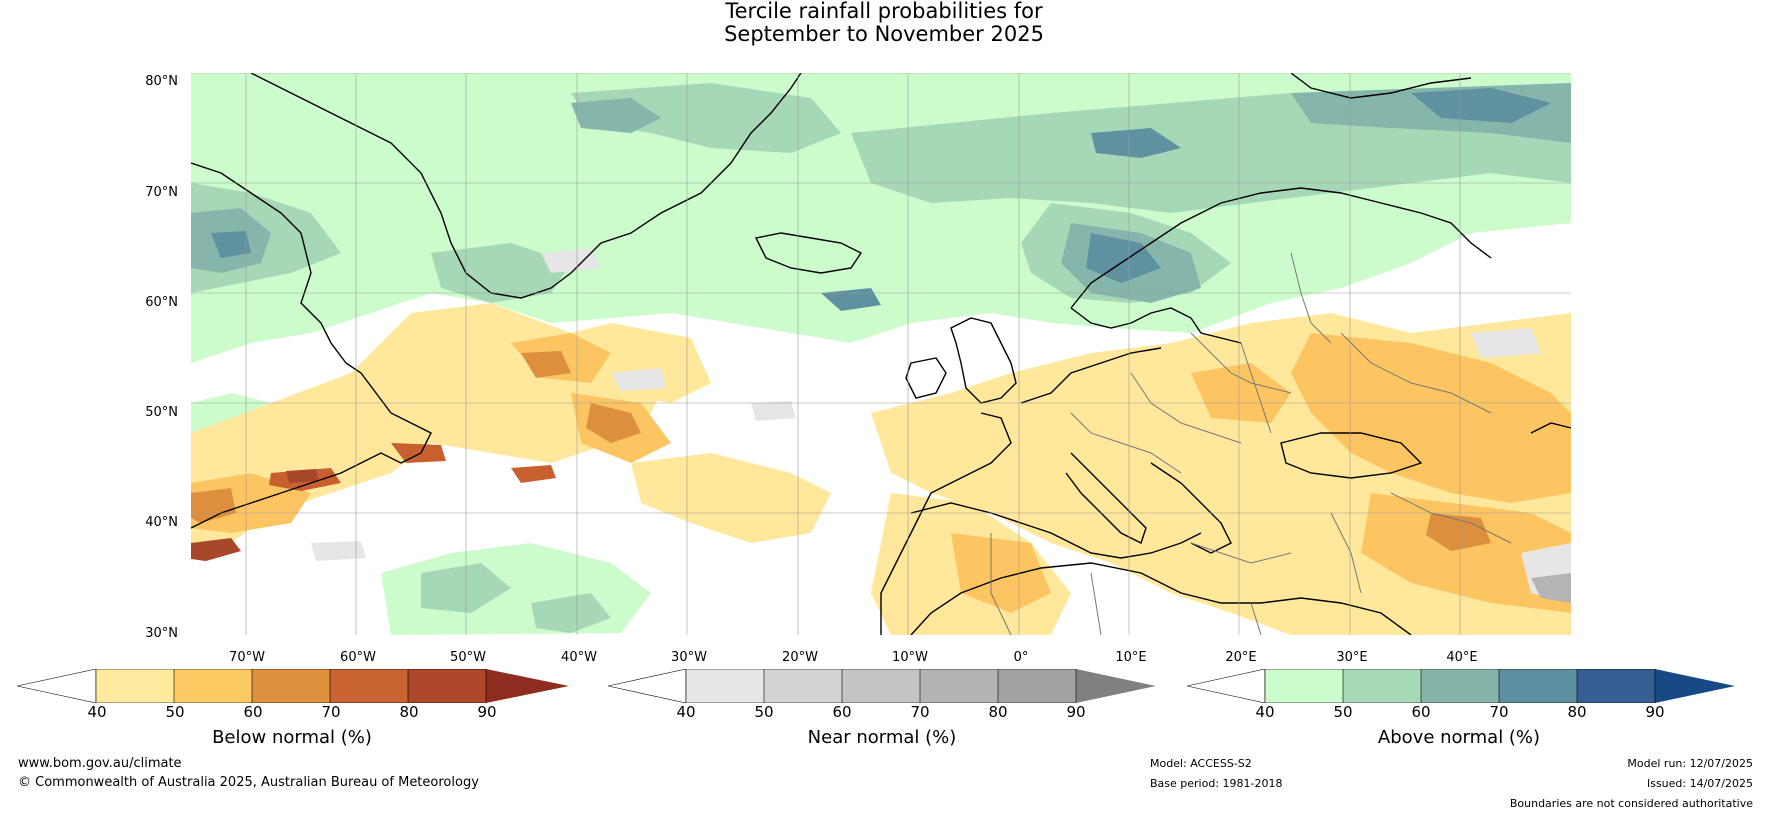 The width and height of the screenshot is (1770, 816). I want to click on above-tick-50: 50, so click(1343, 712).